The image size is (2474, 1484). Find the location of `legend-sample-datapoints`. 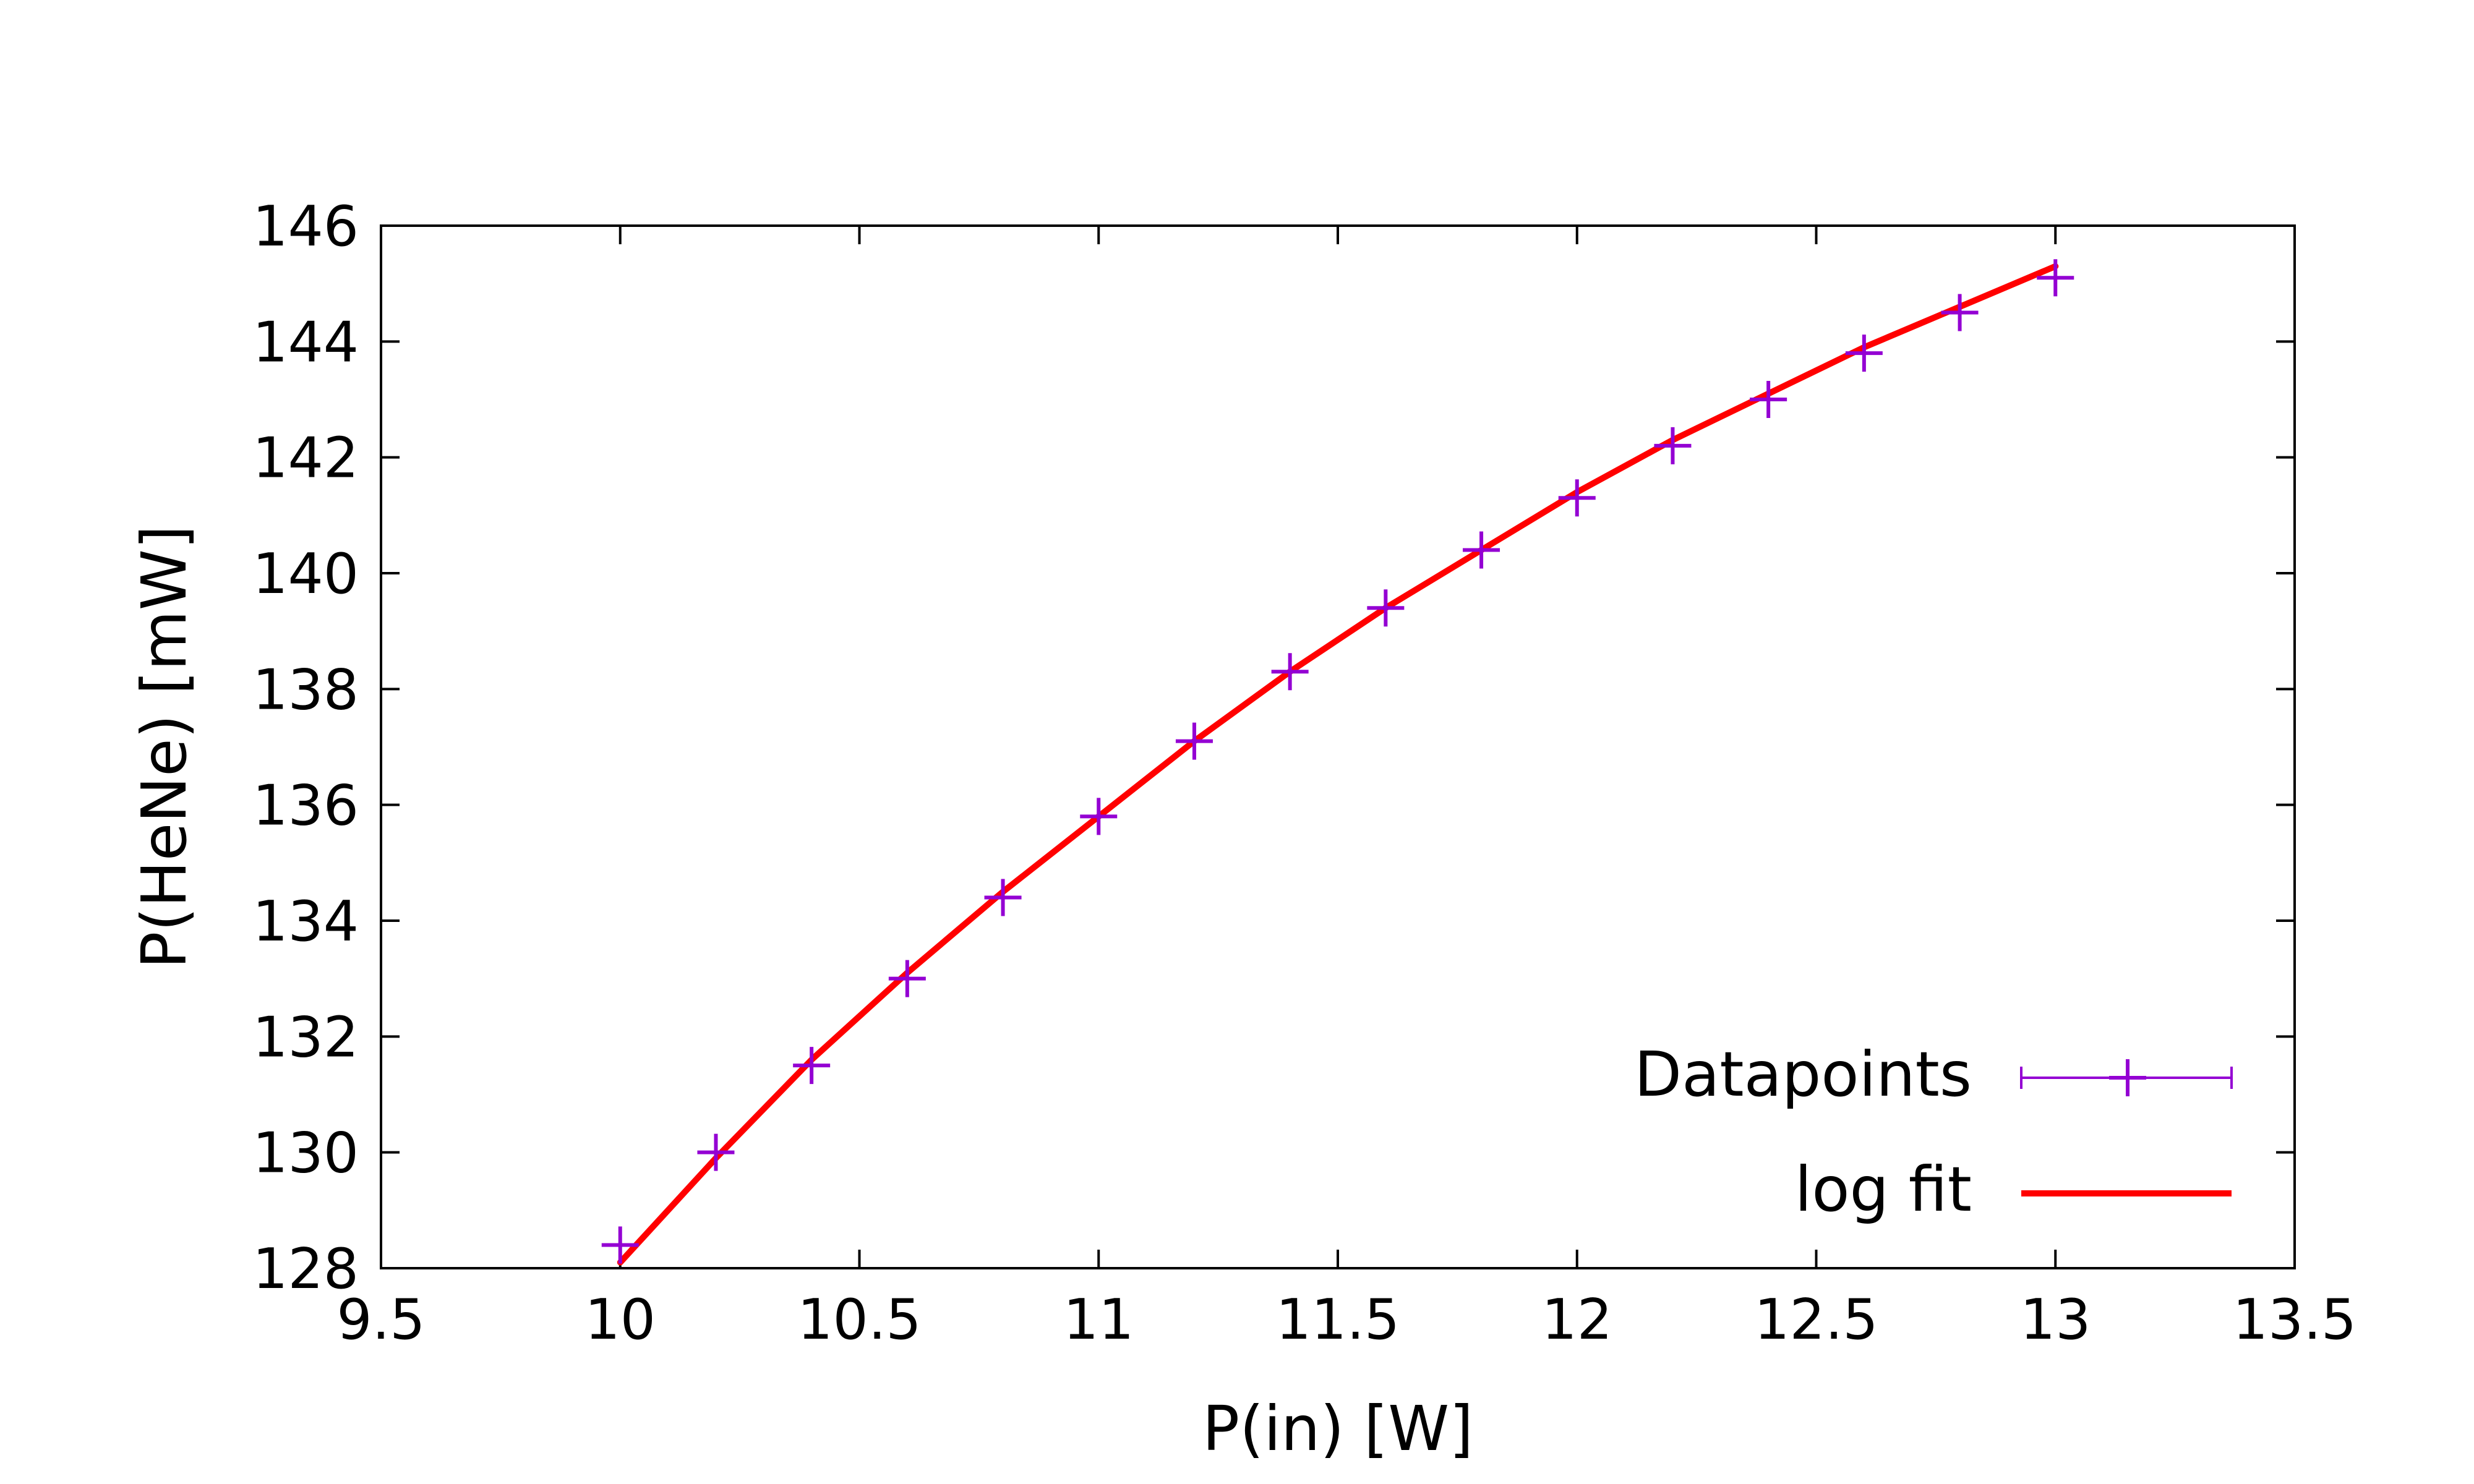

legend-sample-datapoints is located at coordinates (2126, 1077).